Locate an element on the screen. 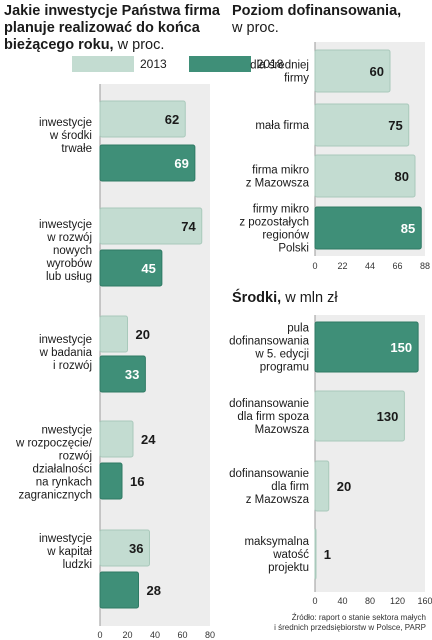 This screenshot has height=640, width=432. chart3-tick-3: 120 is located at coordinates (397, 601).